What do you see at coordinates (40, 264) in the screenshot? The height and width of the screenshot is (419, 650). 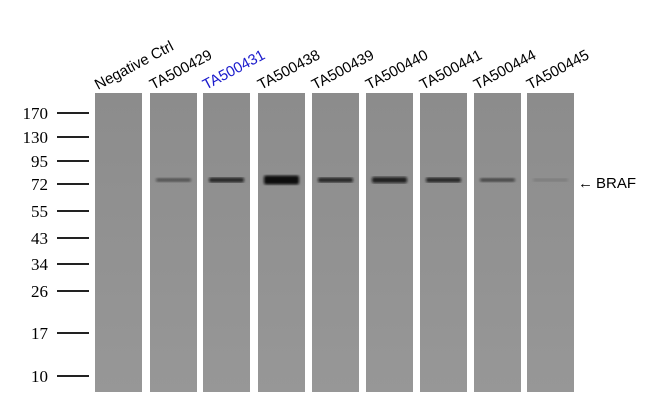 I see `marker-label: 34` at bounding box center [40, 264].